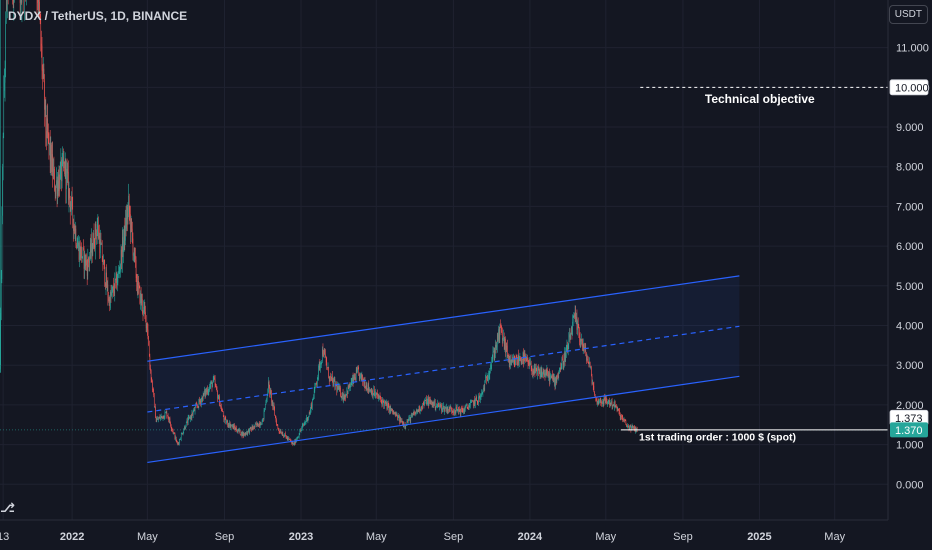 This screenshot has width=932, height=550. Describe the element at coordinates (443, 369) in the screenshot. I see `channel-mid-line` at that location.